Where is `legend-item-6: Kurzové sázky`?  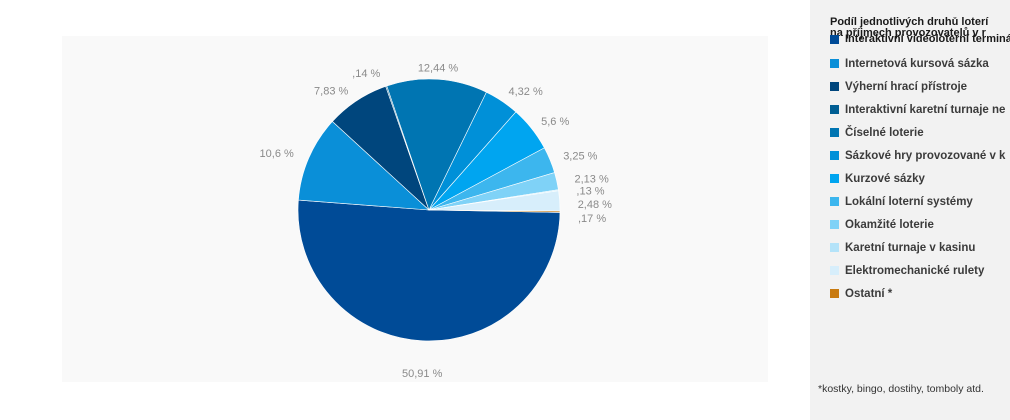
legend-item-6: Kurzové sázky is located at coordinates (920, 182).